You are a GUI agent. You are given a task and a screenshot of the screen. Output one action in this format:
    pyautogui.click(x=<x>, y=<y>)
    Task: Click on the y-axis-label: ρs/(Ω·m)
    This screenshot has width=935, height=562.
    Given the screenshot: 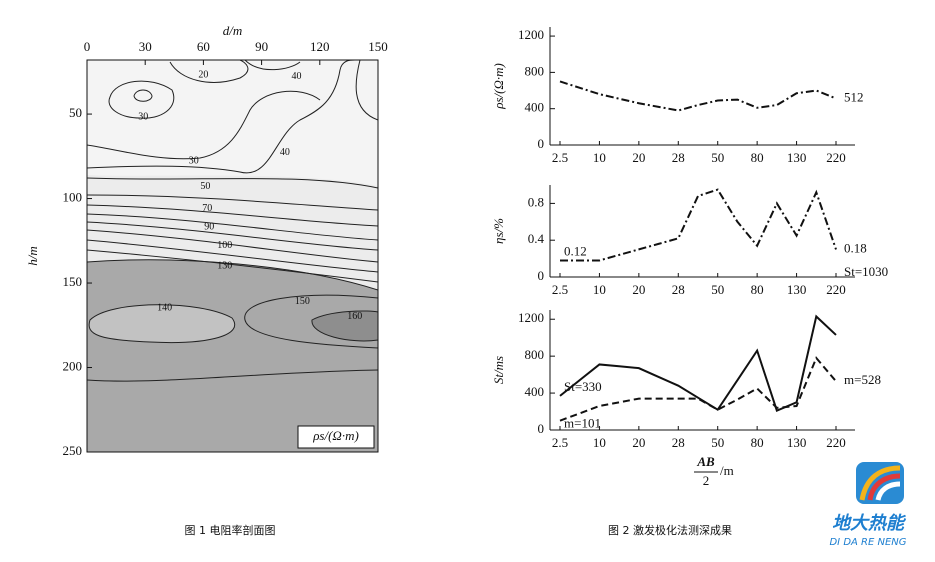 What is the action you would take?
    pyautogui.click(x=498, y=86)
    